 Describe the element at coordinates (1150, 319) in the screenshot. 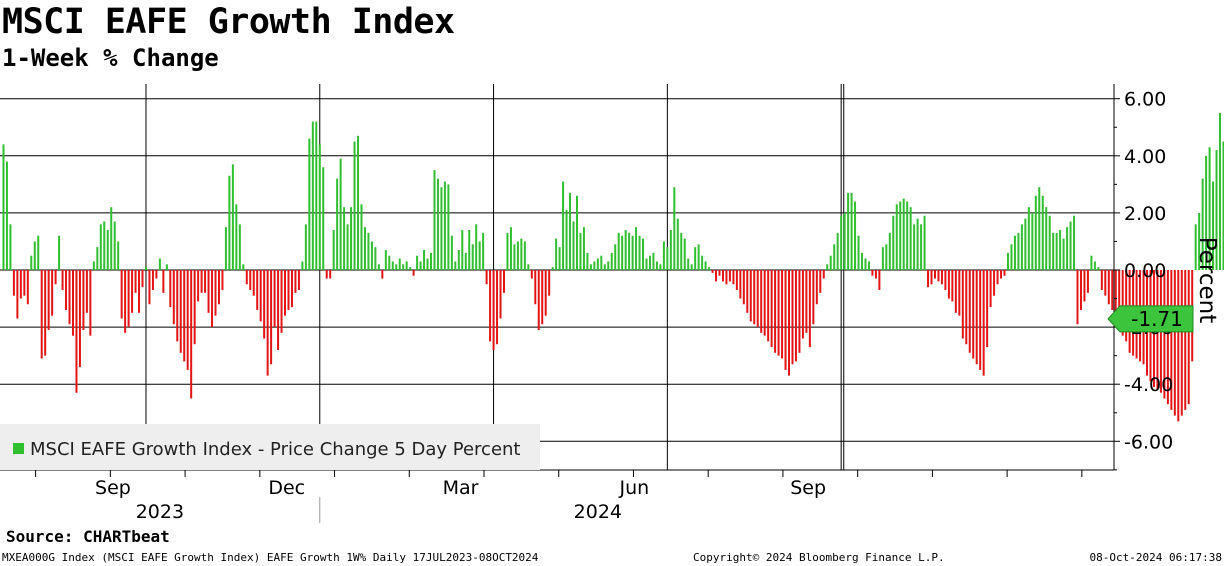

I see `last-value-tag` at that location.